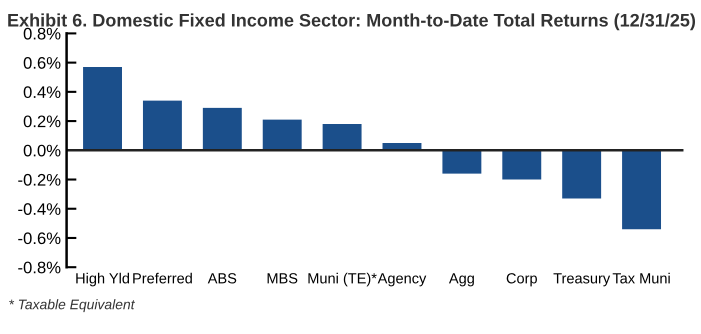 Image resolution: width=701 pixels, height=334 pixels. Describe the element at coordinates (39, 238) in the screenshot. I see `y-tick-label: -0.6%` at that location.